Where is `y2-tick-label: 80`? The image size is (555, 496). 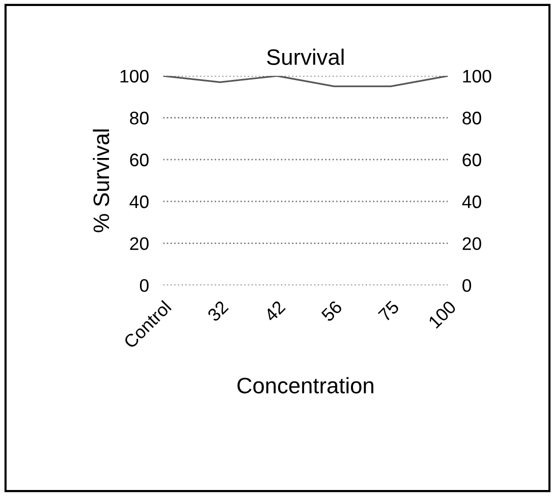
y2-tick-label: 80 is located at coordinates (472, 118).